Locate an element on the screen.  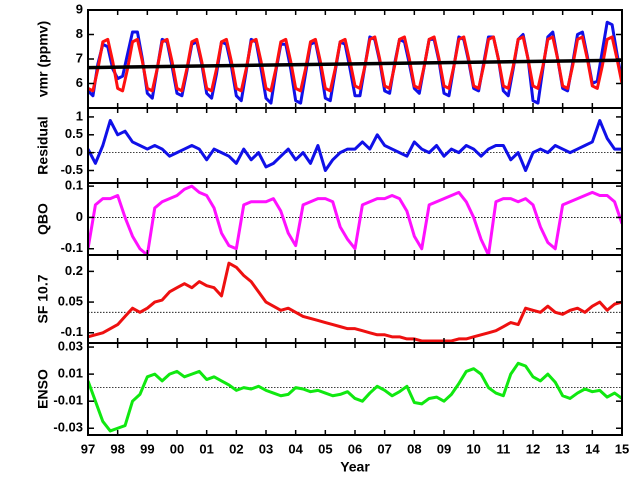
y-axis-label: ENSO is located at coordinates (43, 389).